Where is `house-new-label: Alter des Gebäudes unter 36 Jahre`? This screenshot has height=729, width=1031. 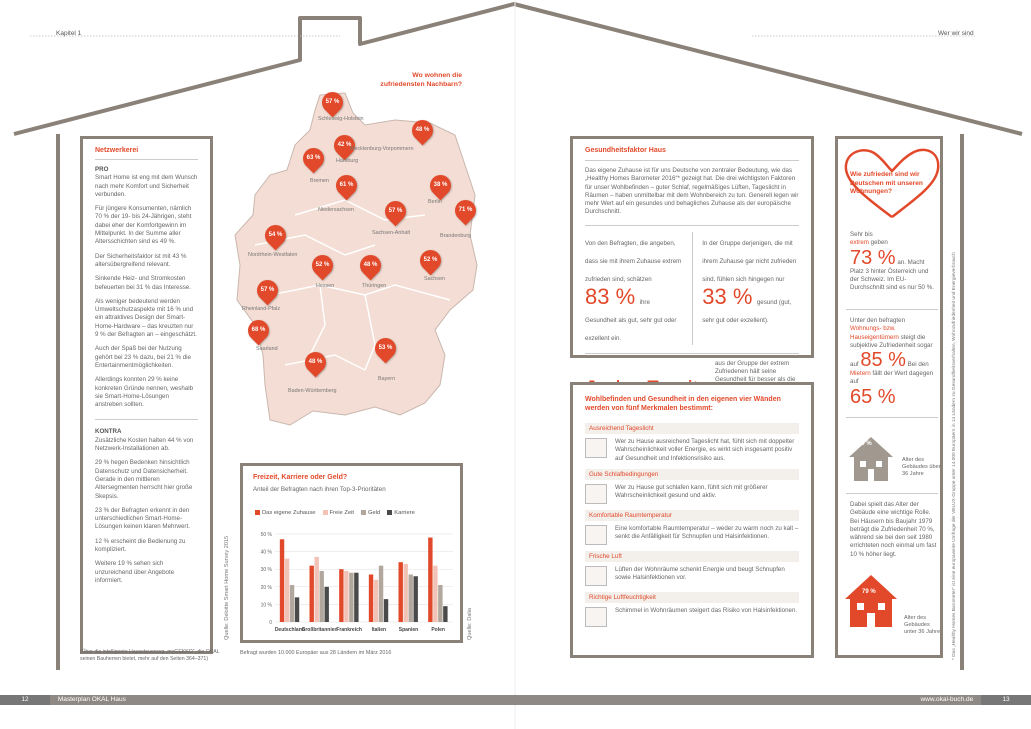
house-new-label: Alter des Gebäudes unter 36 Jahre is located at coordinates (922, 625).